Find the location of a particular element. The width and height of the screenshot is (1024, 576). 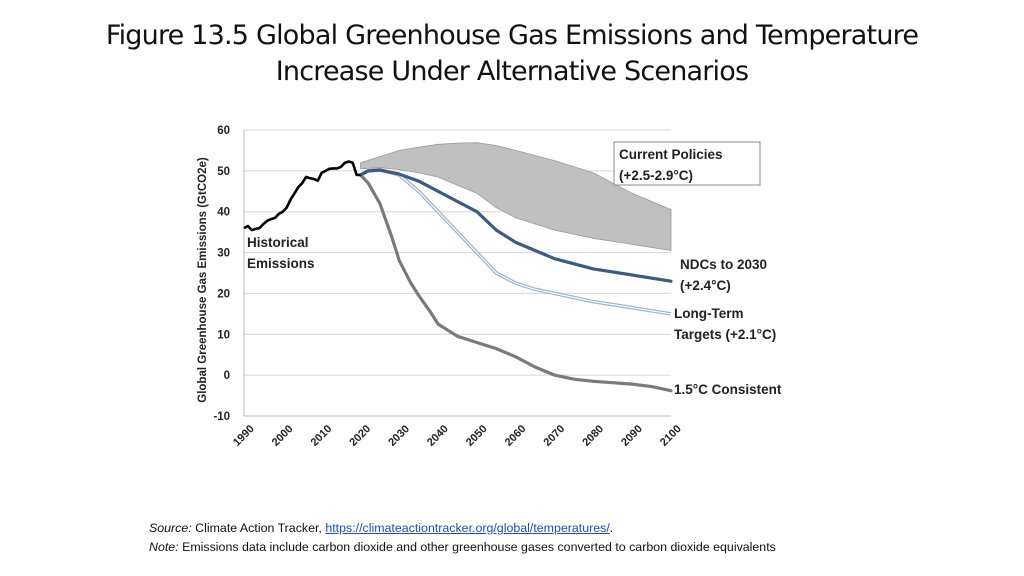

current-policies-band is located at coordinates (516, 196).